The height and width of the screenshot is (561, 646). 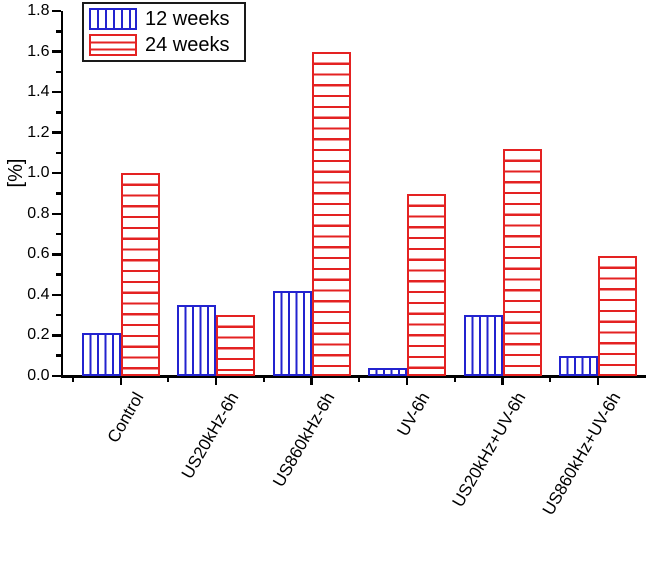 What do you see at coordinates (38, 213) in the screenshot?
I see `y-tick-label: 0.8` at bounding box center [38, 213].